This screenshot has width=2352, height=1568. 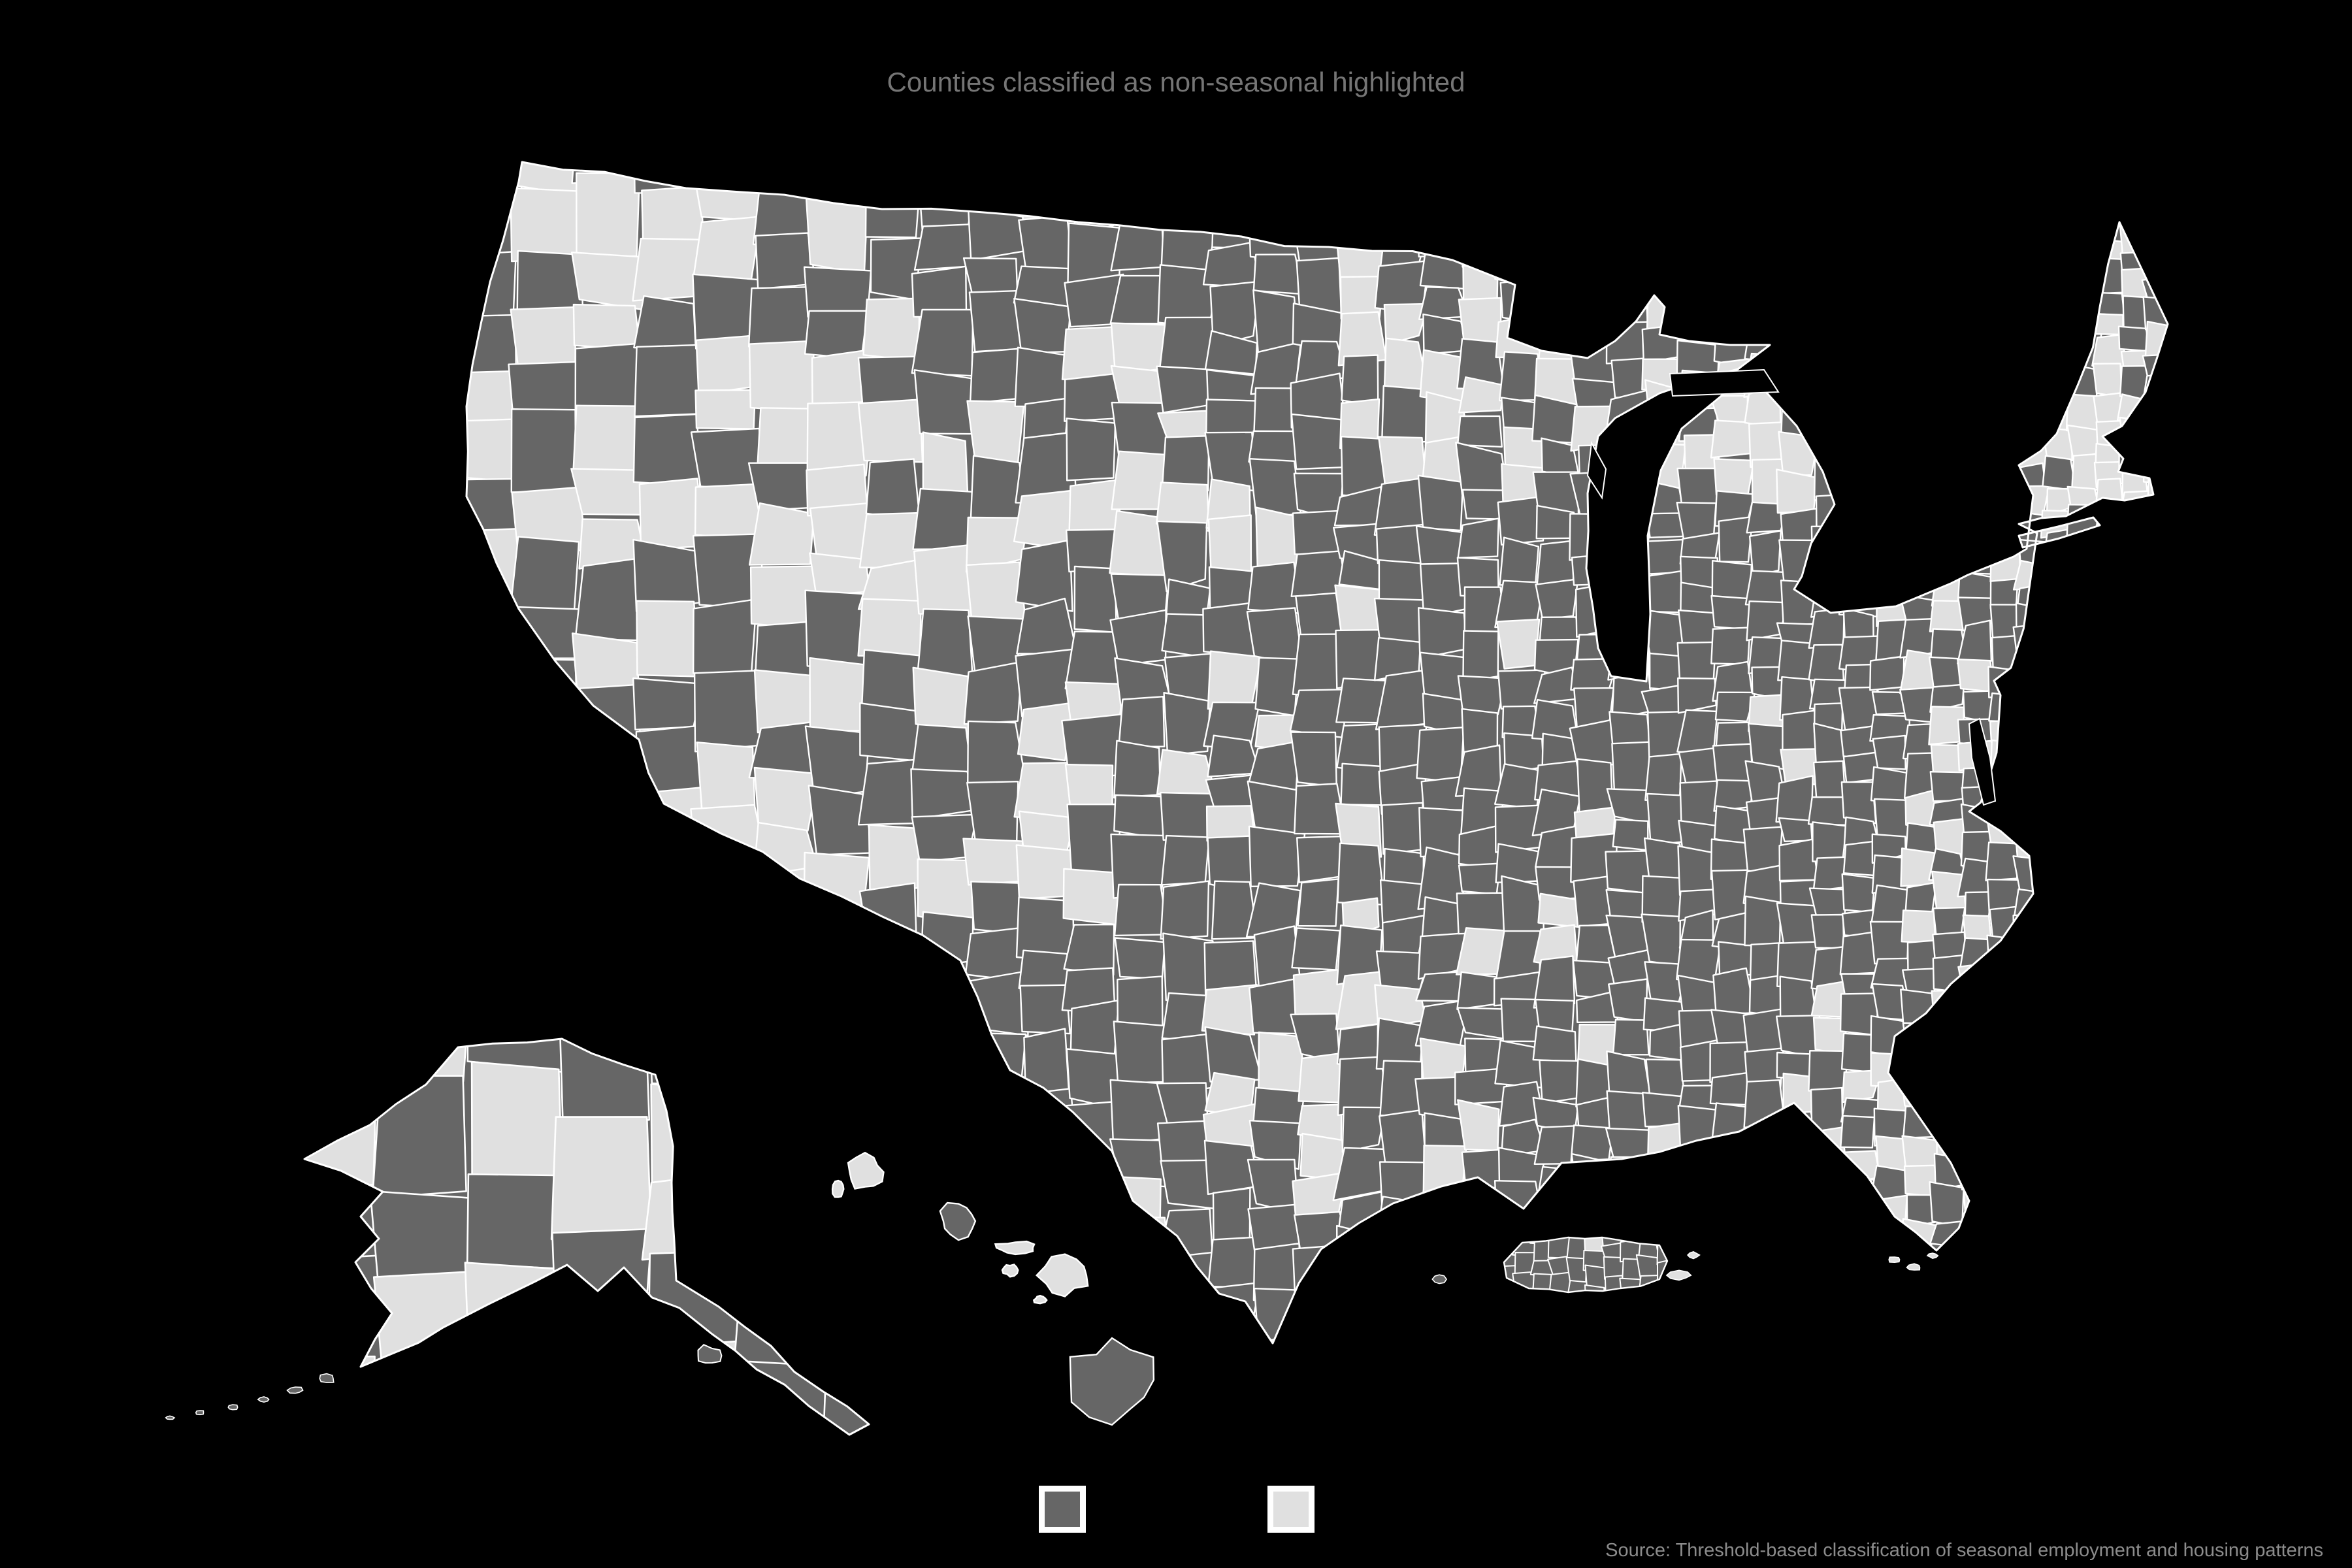 I want to click on kauai, so click(x=866, y=1170).